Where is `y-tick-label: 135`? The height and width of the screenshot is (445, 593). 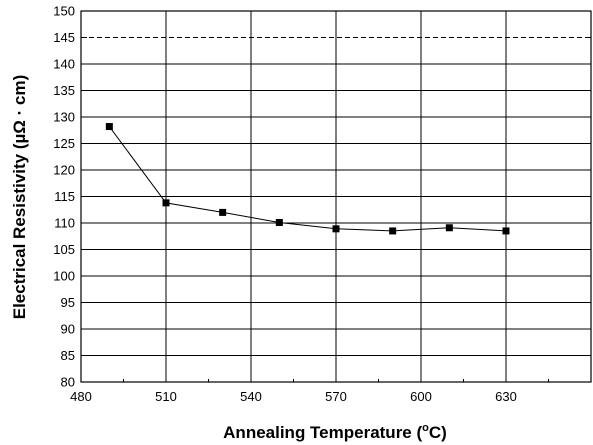 y-tick-label: 135 is located at coordinates (64, 90).